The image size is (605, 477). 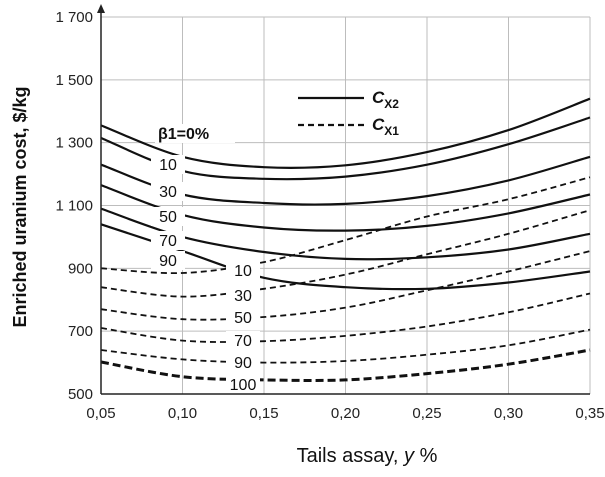 What do you see at coordinates (74, 80) in the screenshot?
I see `y-tick-label: 1 500` at bounding box center [74, 80].